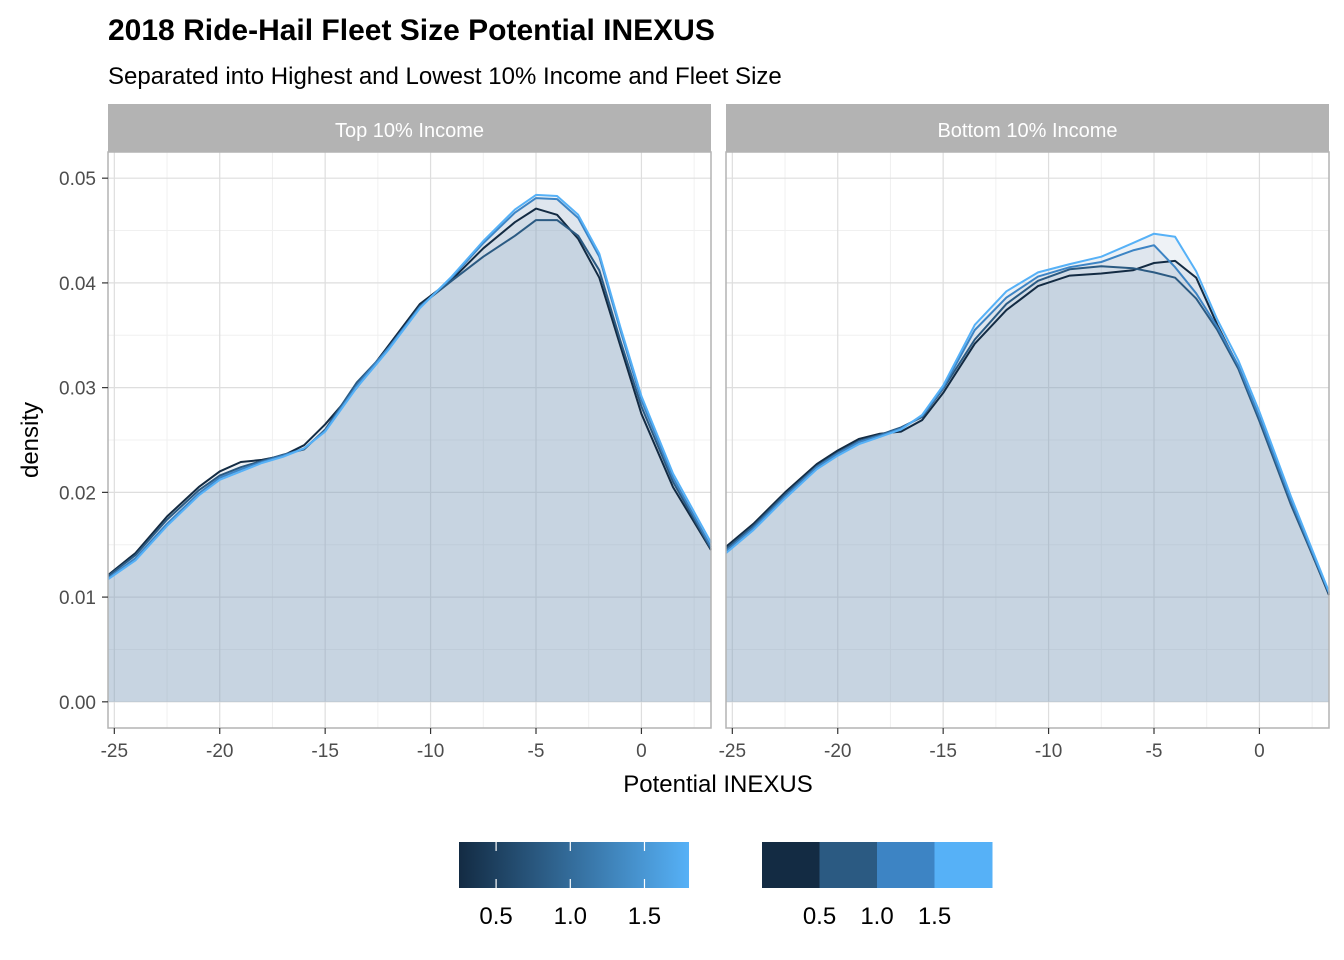 The image size is (1344, 960). I want to click on colorbar-label: 1.0, so click(570, 916).